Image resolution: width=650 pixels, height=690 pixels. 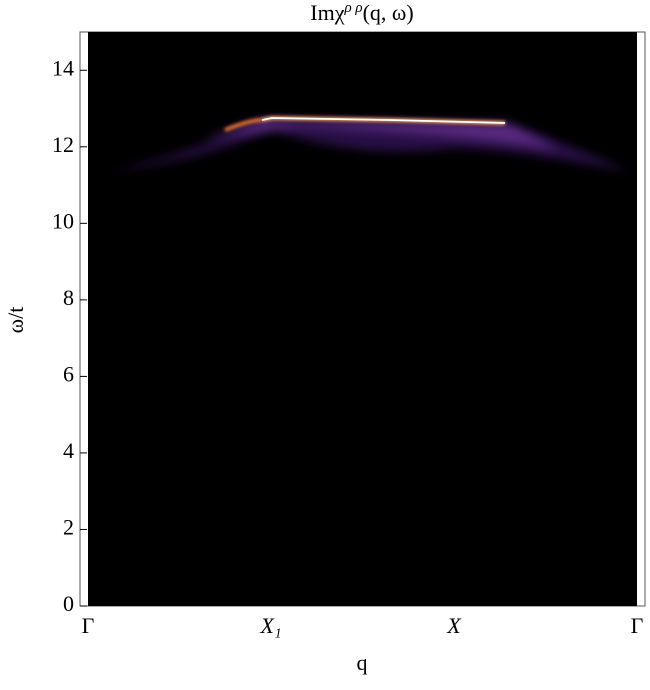 What do you see at coordinates (63, 67) in the screenshot?
I see `y-tick-label: 14` at bounding box center [63, 67].